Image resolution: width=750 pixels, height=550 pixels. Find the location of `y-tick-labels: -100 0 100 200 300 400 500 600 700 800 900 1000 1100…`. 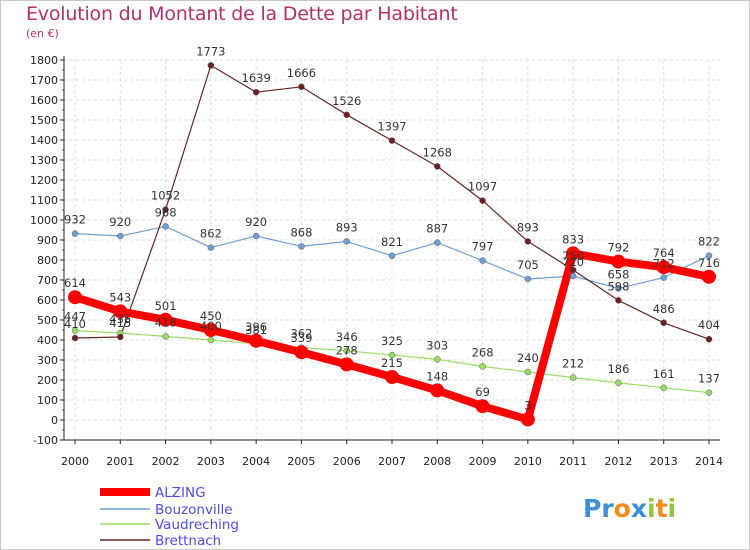

y-tick-labels: -100 0 100 200 300 400 500 600 700 800 900 1000 1100… is located at coordinates (44, 250).